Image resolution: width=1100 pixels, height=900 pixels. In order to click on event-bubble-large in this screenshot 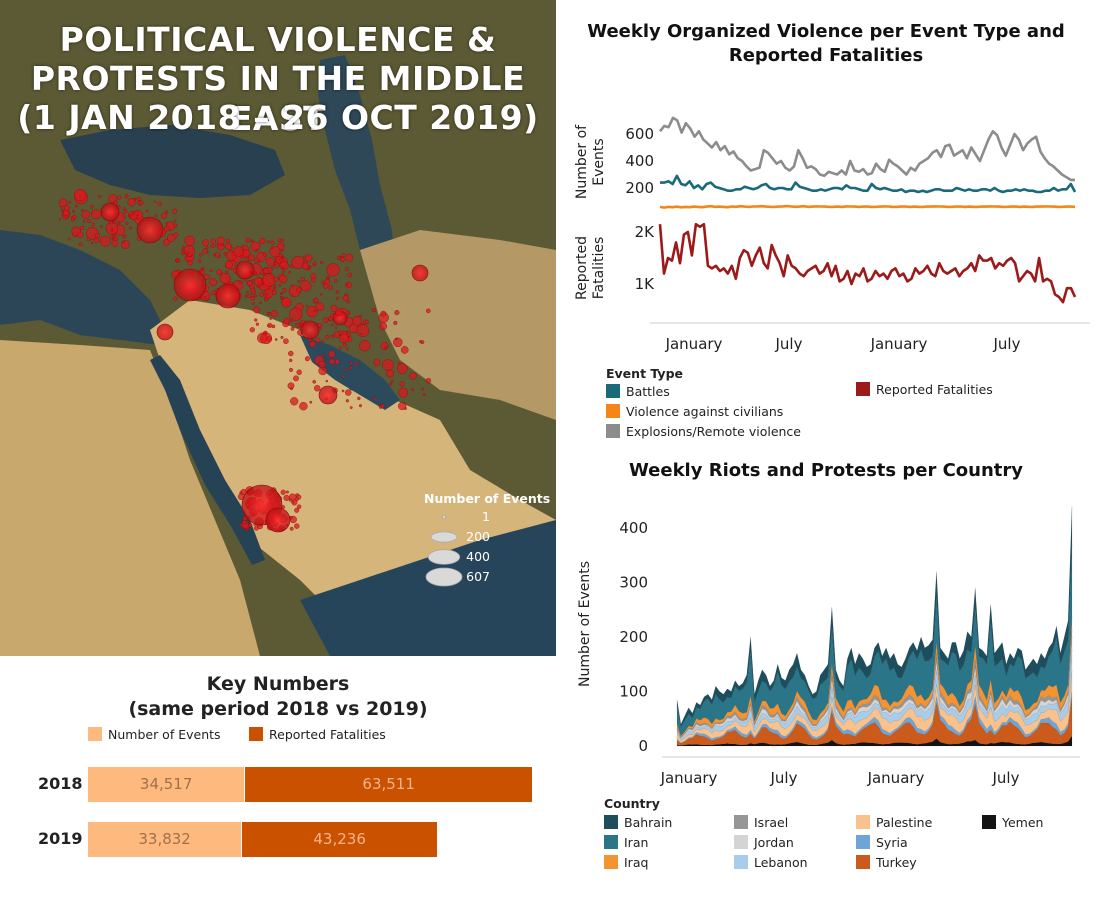, I will do `click(278, 520)`.